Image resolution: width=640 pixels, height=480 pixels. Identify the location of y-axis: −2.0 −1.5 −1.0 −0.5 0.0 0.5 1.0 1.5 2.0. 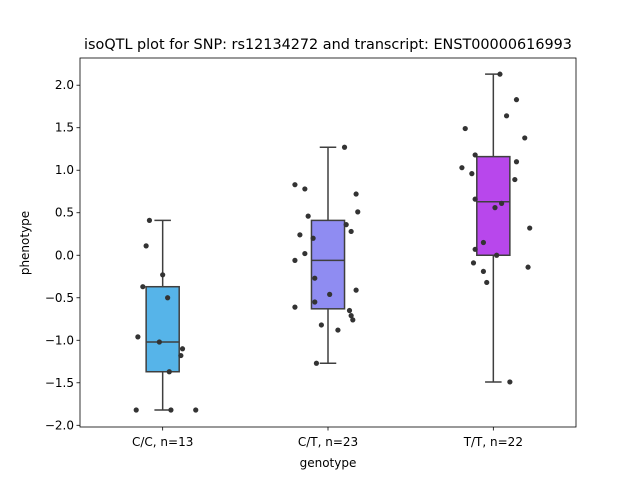
(62, 255).